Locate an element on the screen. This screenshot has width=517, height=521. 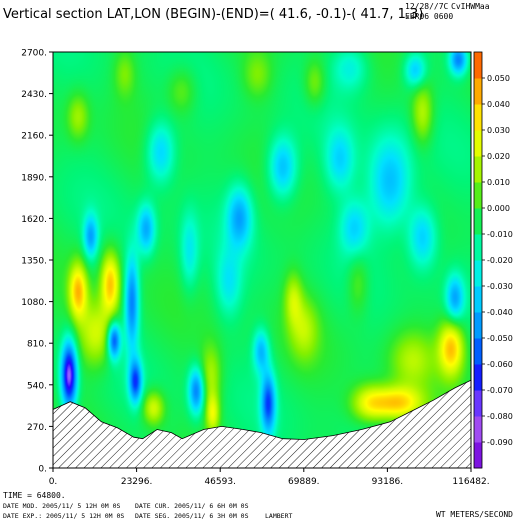
header-stamp-2: CvIHWMaa is located at coordinates (470, 6).